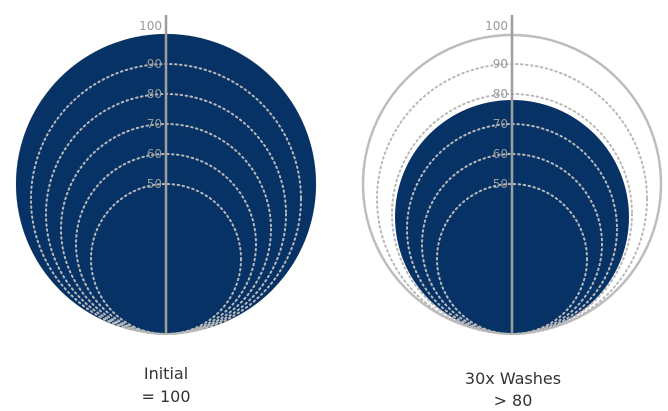 Image resolution: width=668 pixels, height=411 pixels. I want to click on gauge-1-tick-label-90: 90, so click(154, 64).